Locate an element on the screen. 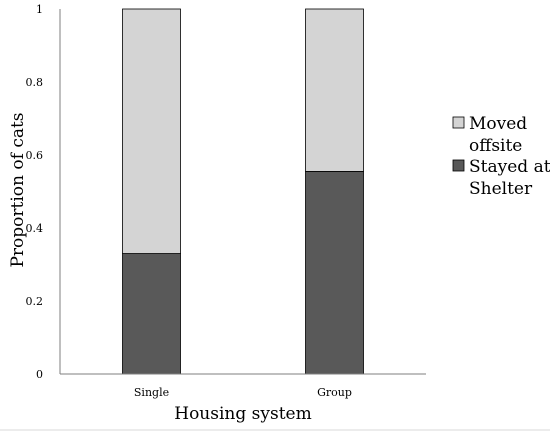 Image resolution: width=550 pixels, height=438 pixels. legend-label: offsite is located at coordinates (495, 146).